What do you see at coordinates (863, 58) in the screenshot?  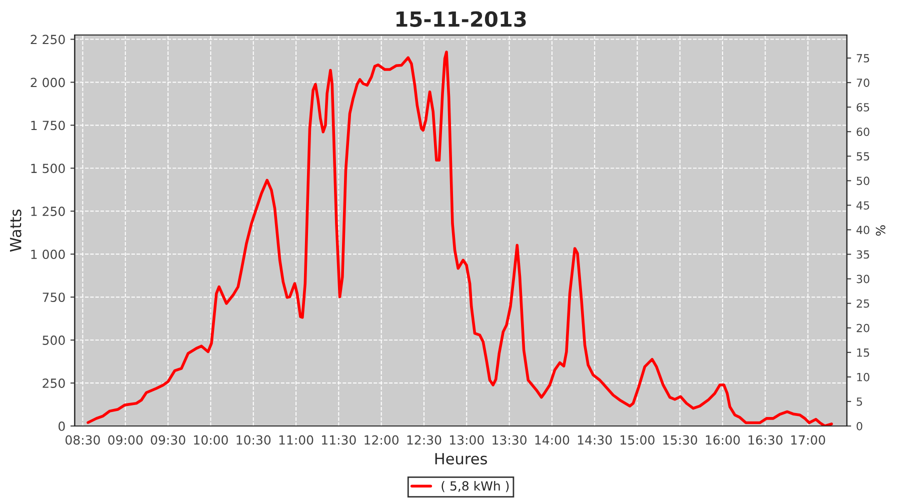 I see `y2-tick-label: 75` at bounding box center [863, 58].